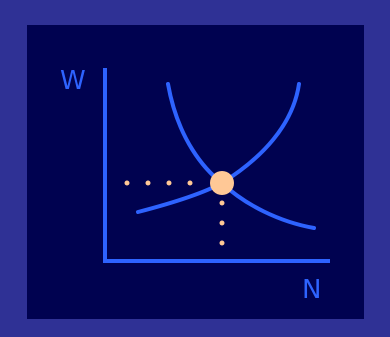 This screenshot has height=337, width=390. I want to click on vertical-guide-dots, so click(222, 223).